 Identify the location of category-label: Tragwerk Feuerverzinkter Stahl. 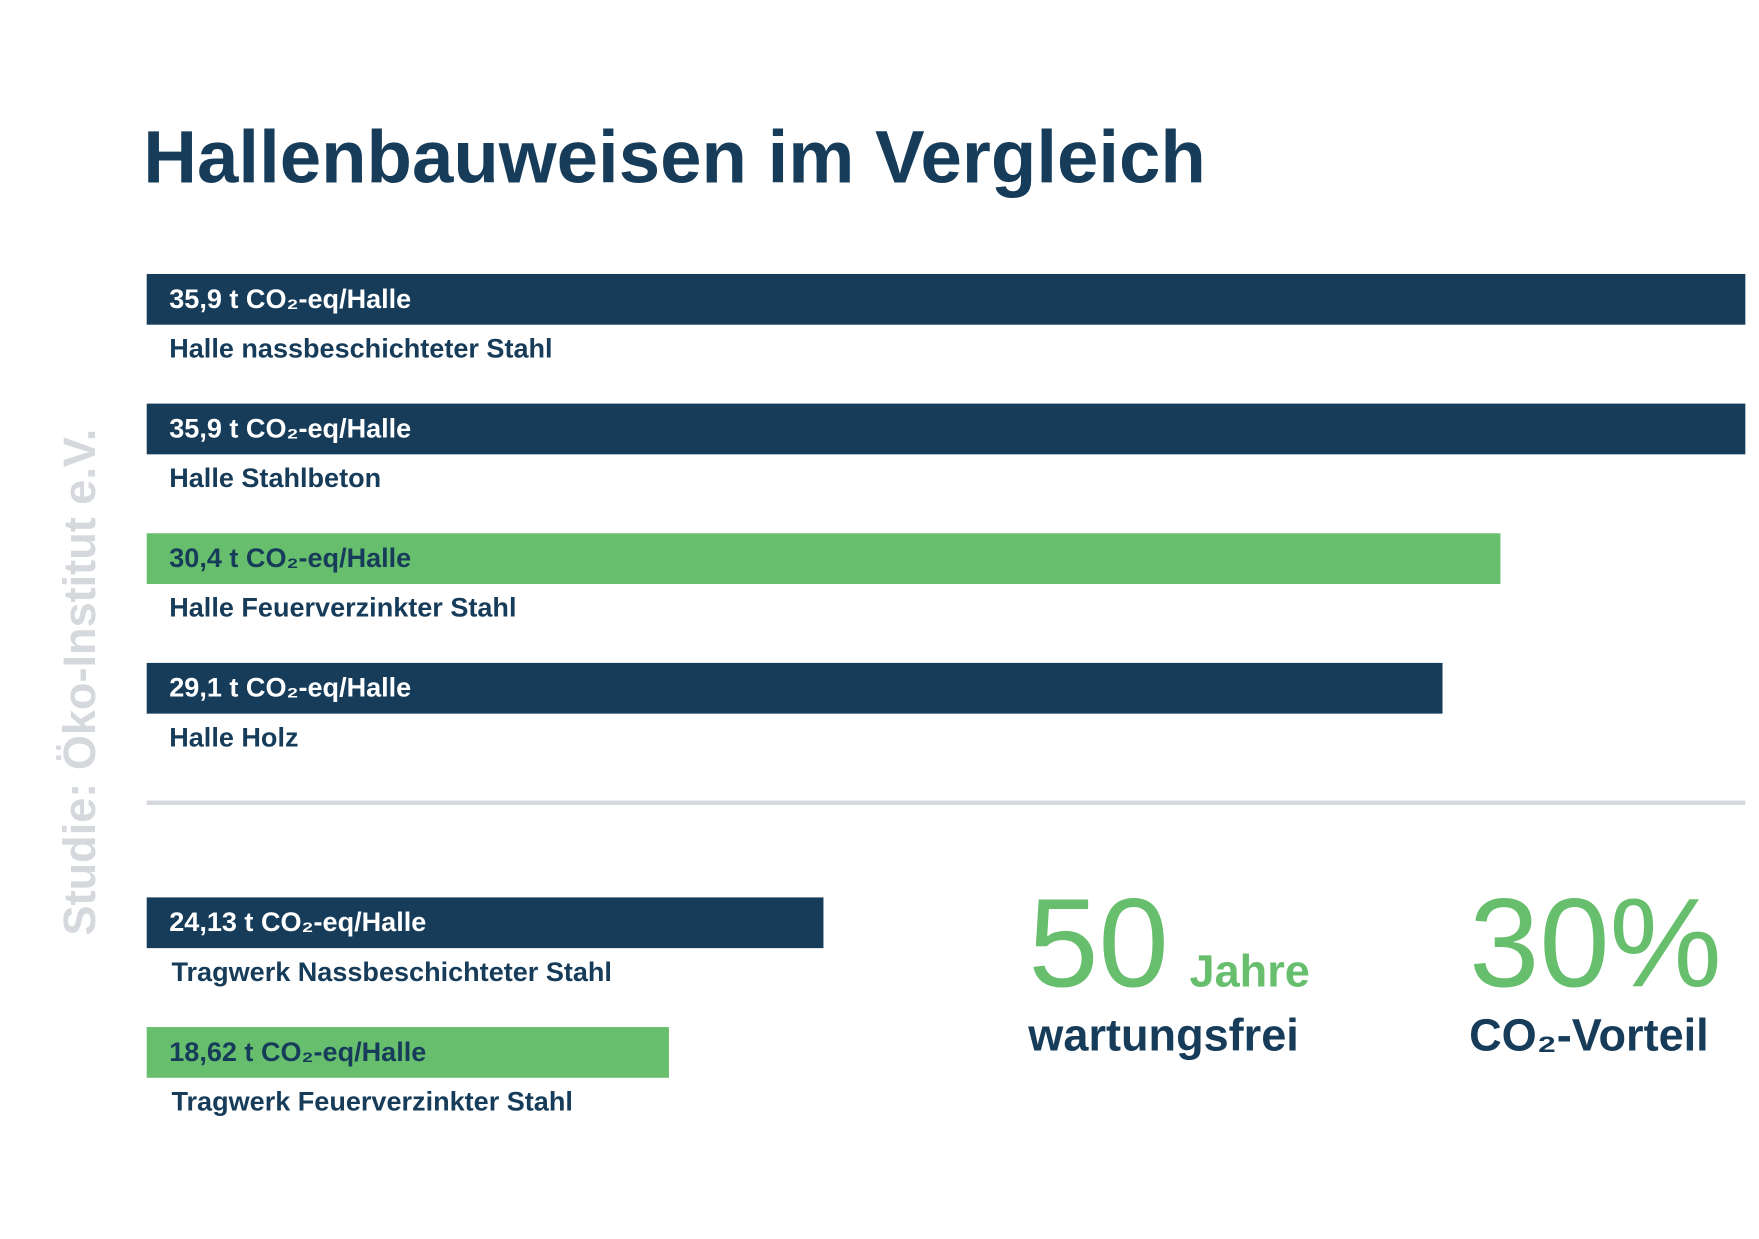
(372, 1101).